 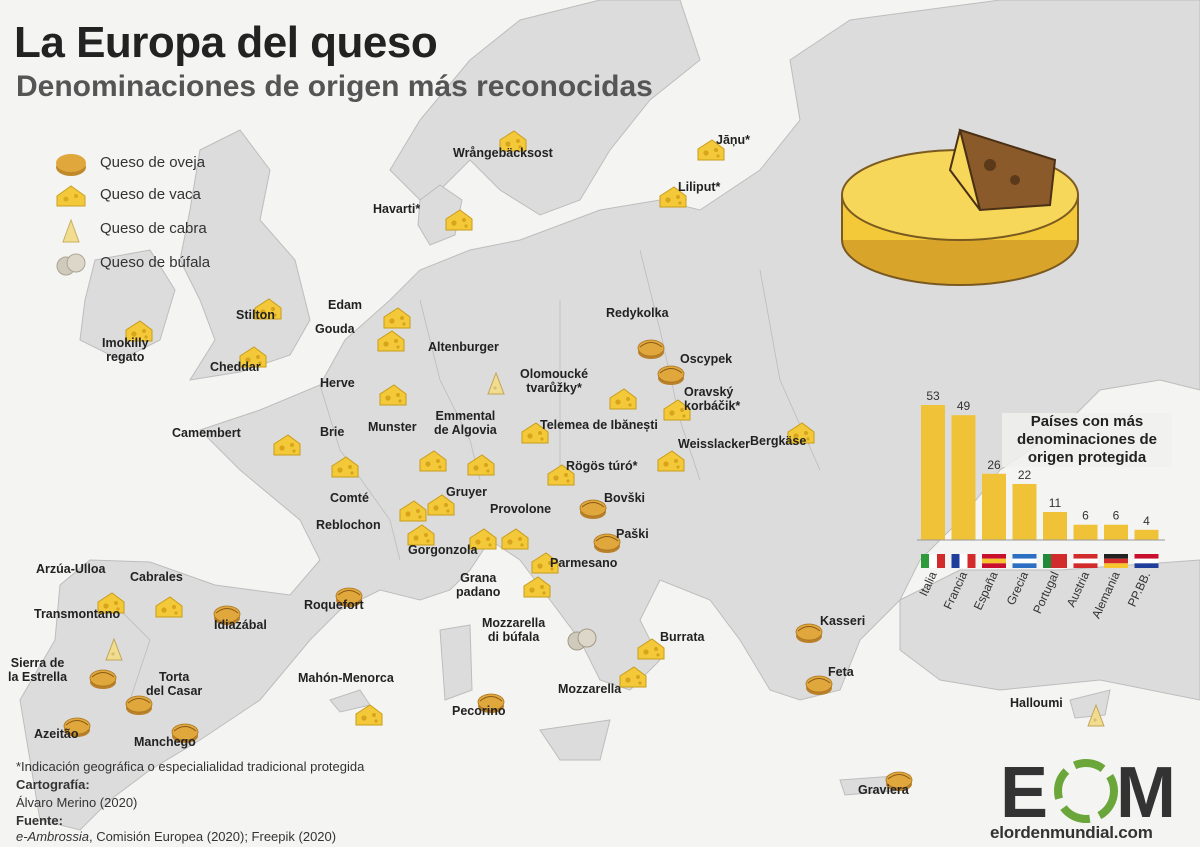 What do you see at coordinates (956, 590) in the screenshot?
I see `bar-category-label: Francia` at bounding box center [956, 590].